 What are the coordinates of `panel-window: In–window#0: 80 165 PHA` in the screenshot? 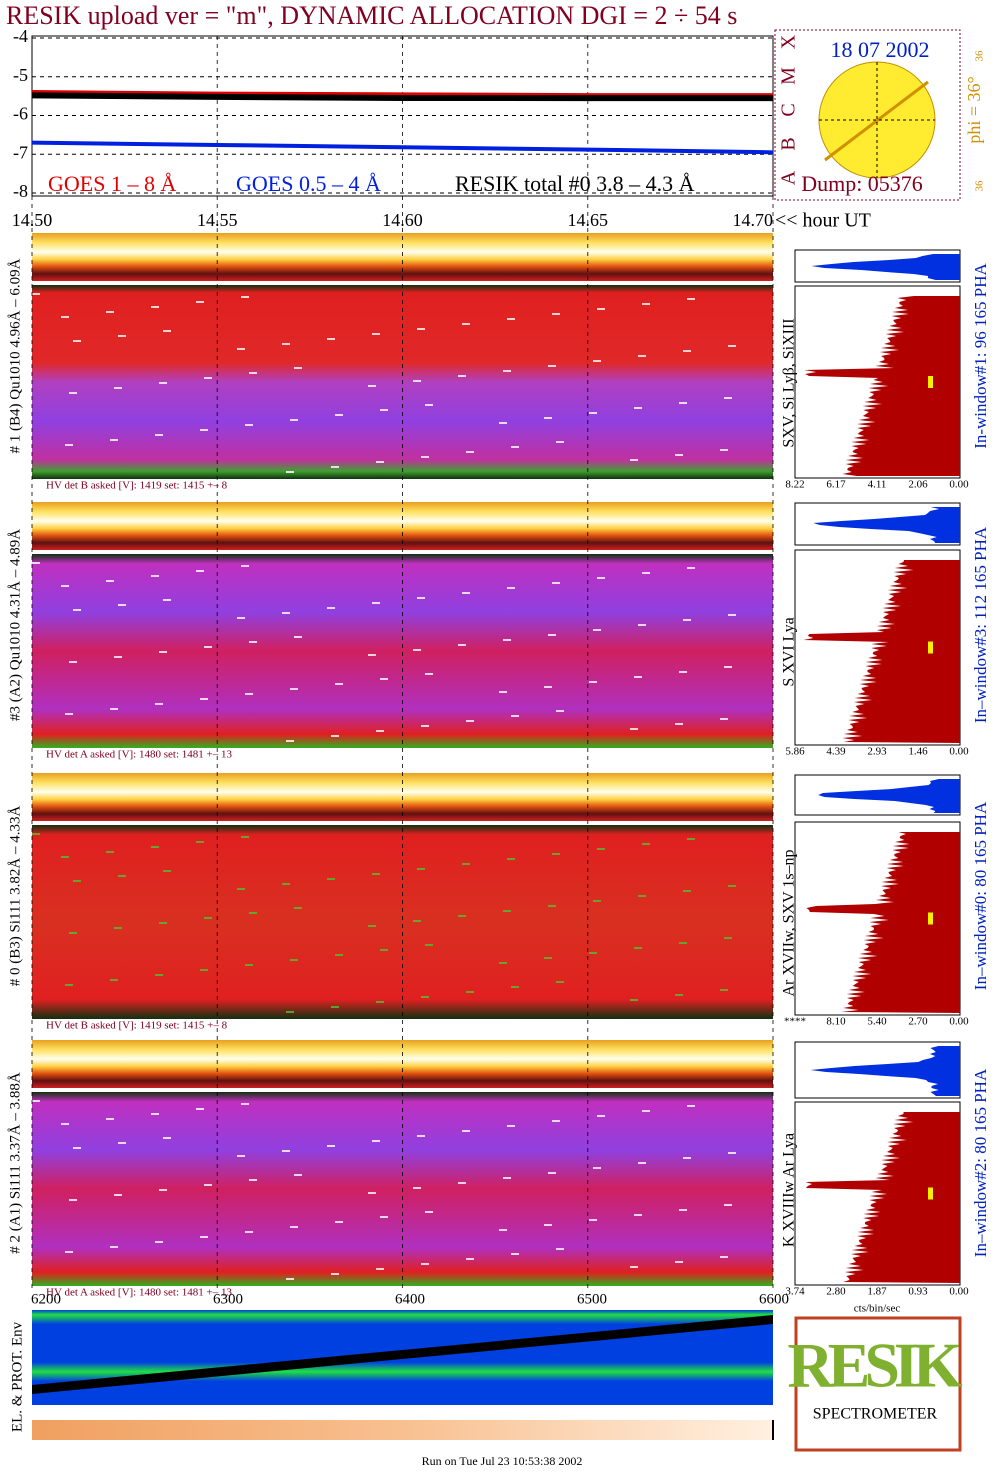 It's located at (980, 895).